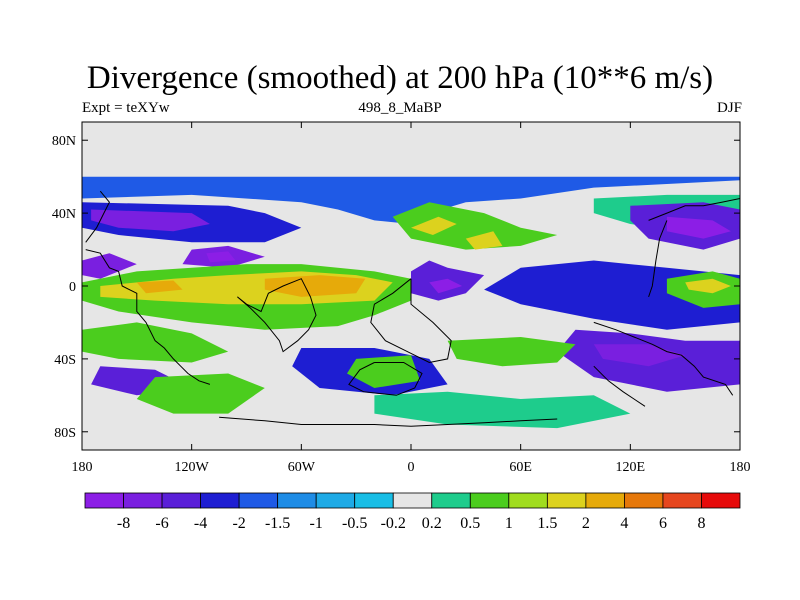 The height and width of the screenshot is (600, 800). What do you see at coordinates (200, 523) in the screenshot?
I see `colorbar-label: -4` at bounding box center [200, 523].